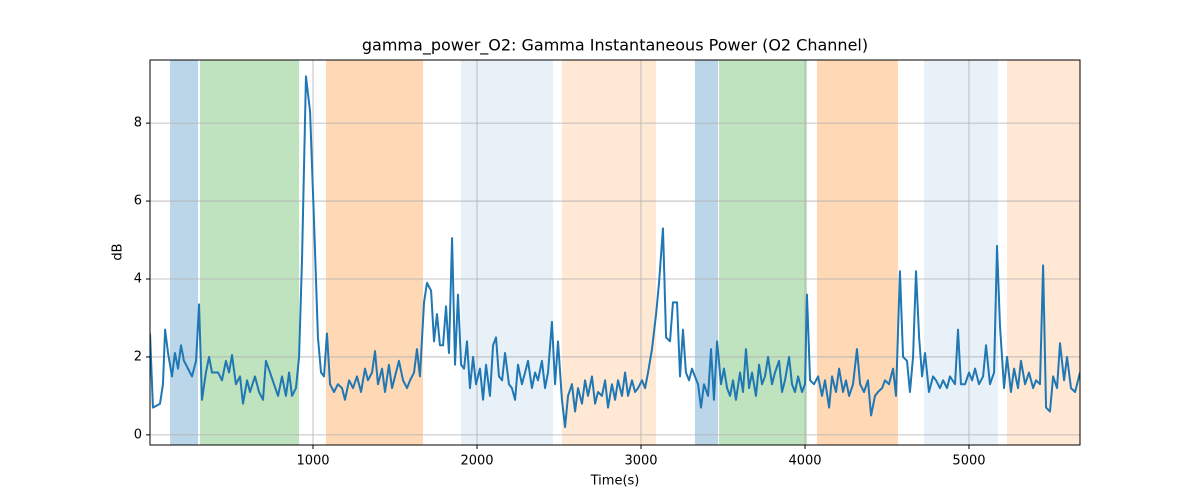 This screenshot has height=500, width=1200. What do you see at coordinates (312, 461) in the screenshot?
I see `x-tick-label: 1000` at bounding box center [312, 461].